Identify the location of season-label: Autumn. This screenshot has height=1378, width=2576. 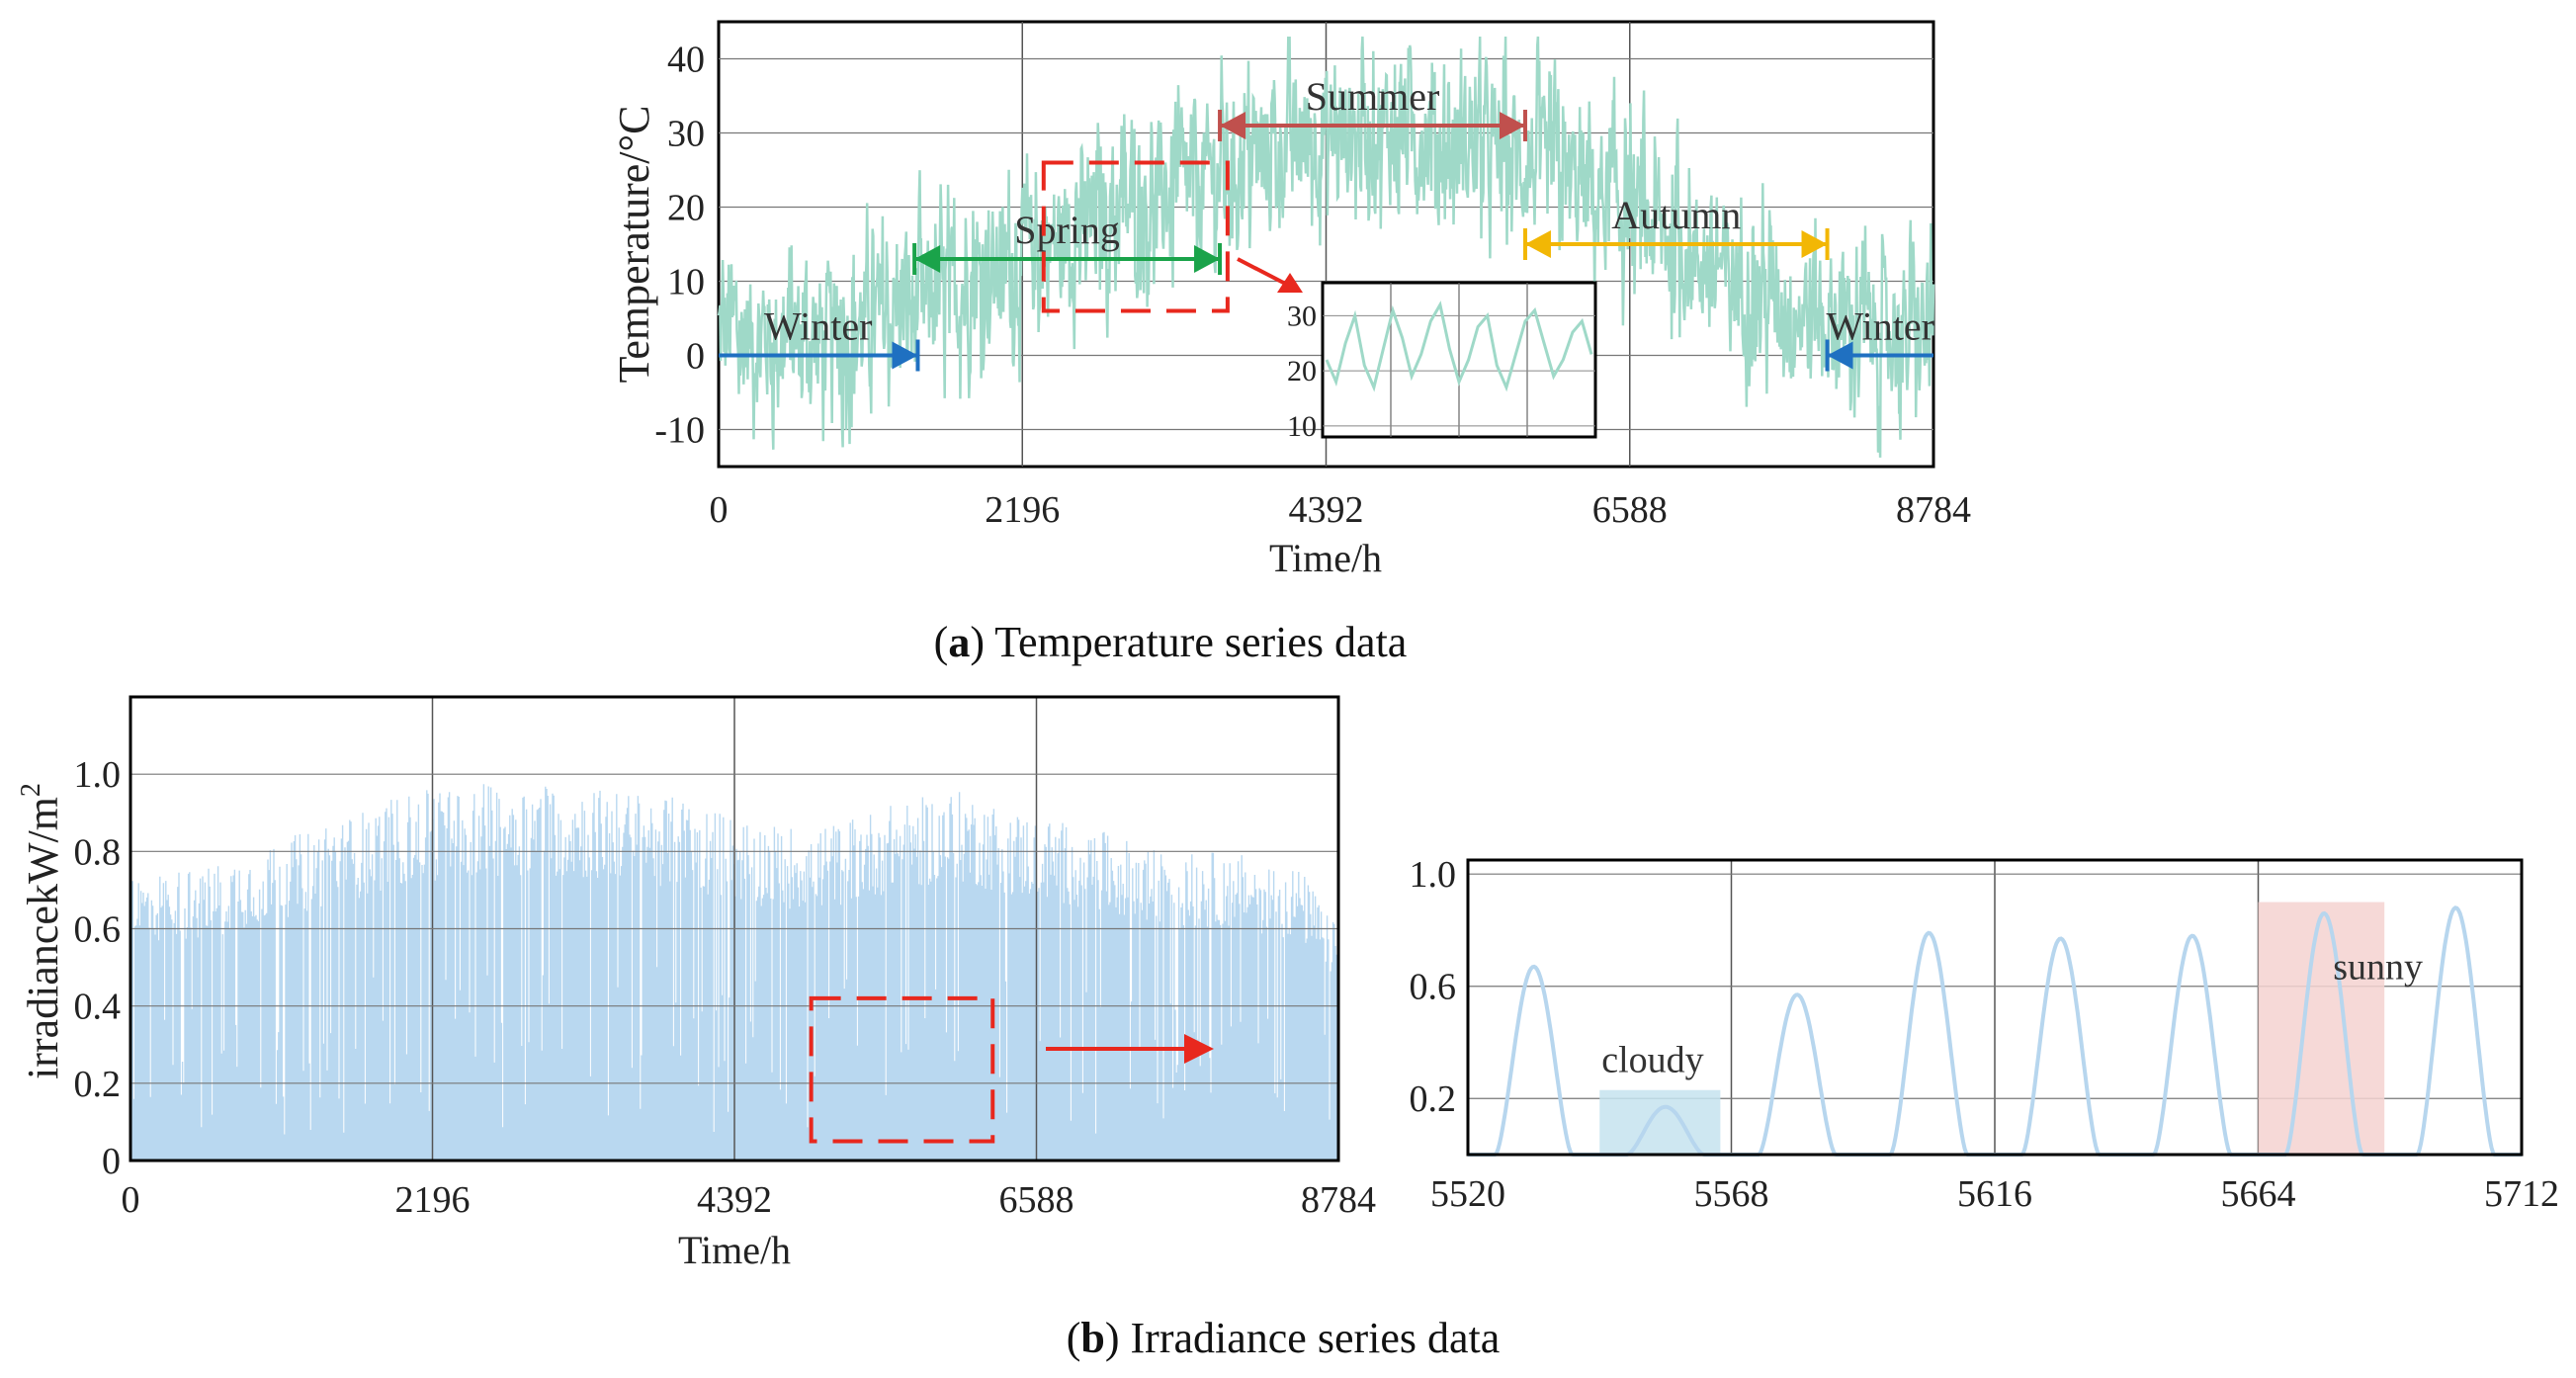
(1676, 215).